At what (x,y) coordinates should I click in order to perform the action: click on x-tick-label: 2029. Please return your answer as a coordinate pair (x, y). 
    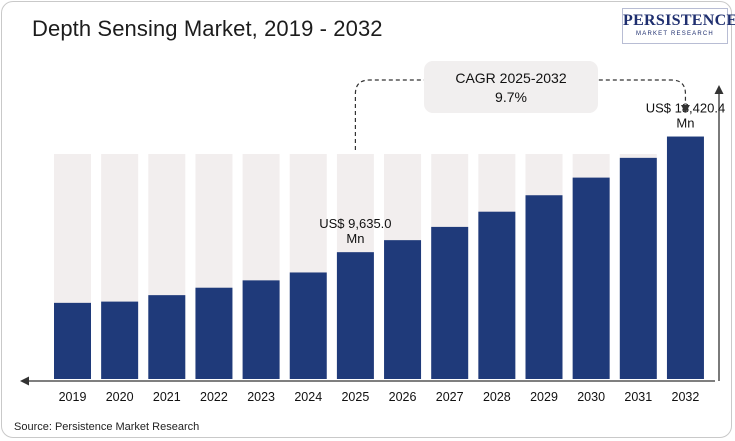
    Looking at the image, I should click on (544, 397).